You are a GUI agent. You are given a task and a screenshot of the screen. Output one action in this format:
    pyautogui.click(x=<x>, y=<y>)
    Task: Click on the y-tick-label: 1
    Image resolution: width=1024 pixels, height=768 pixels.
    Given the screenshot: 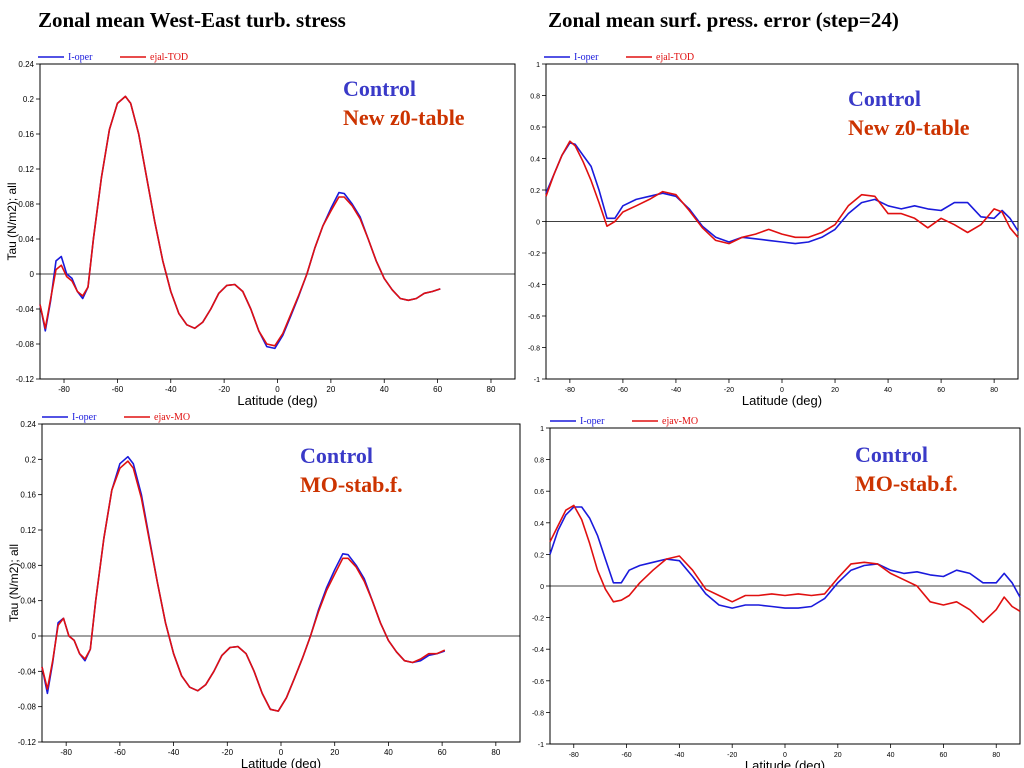 What is the action you would take?
    pyautogui.click(x=538, y=65)
    